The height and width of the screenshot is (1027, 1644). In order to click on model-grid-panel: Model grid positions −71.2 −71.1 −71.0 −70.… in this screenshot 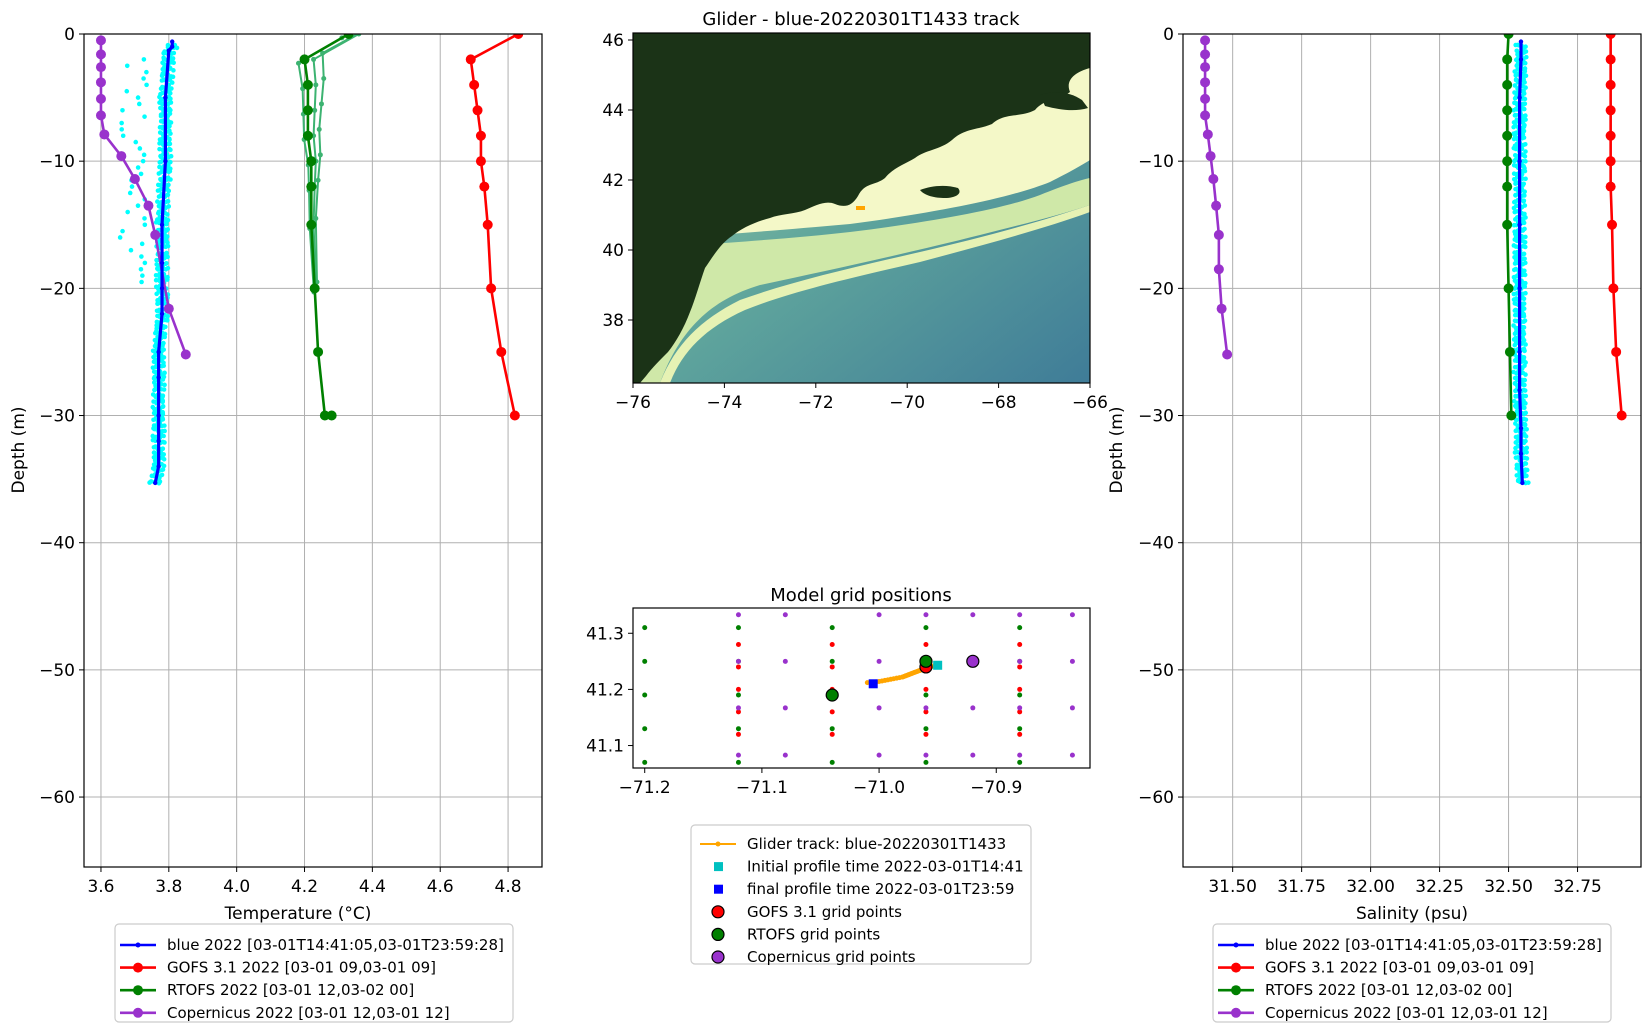, I will do `click(838, 691)`.